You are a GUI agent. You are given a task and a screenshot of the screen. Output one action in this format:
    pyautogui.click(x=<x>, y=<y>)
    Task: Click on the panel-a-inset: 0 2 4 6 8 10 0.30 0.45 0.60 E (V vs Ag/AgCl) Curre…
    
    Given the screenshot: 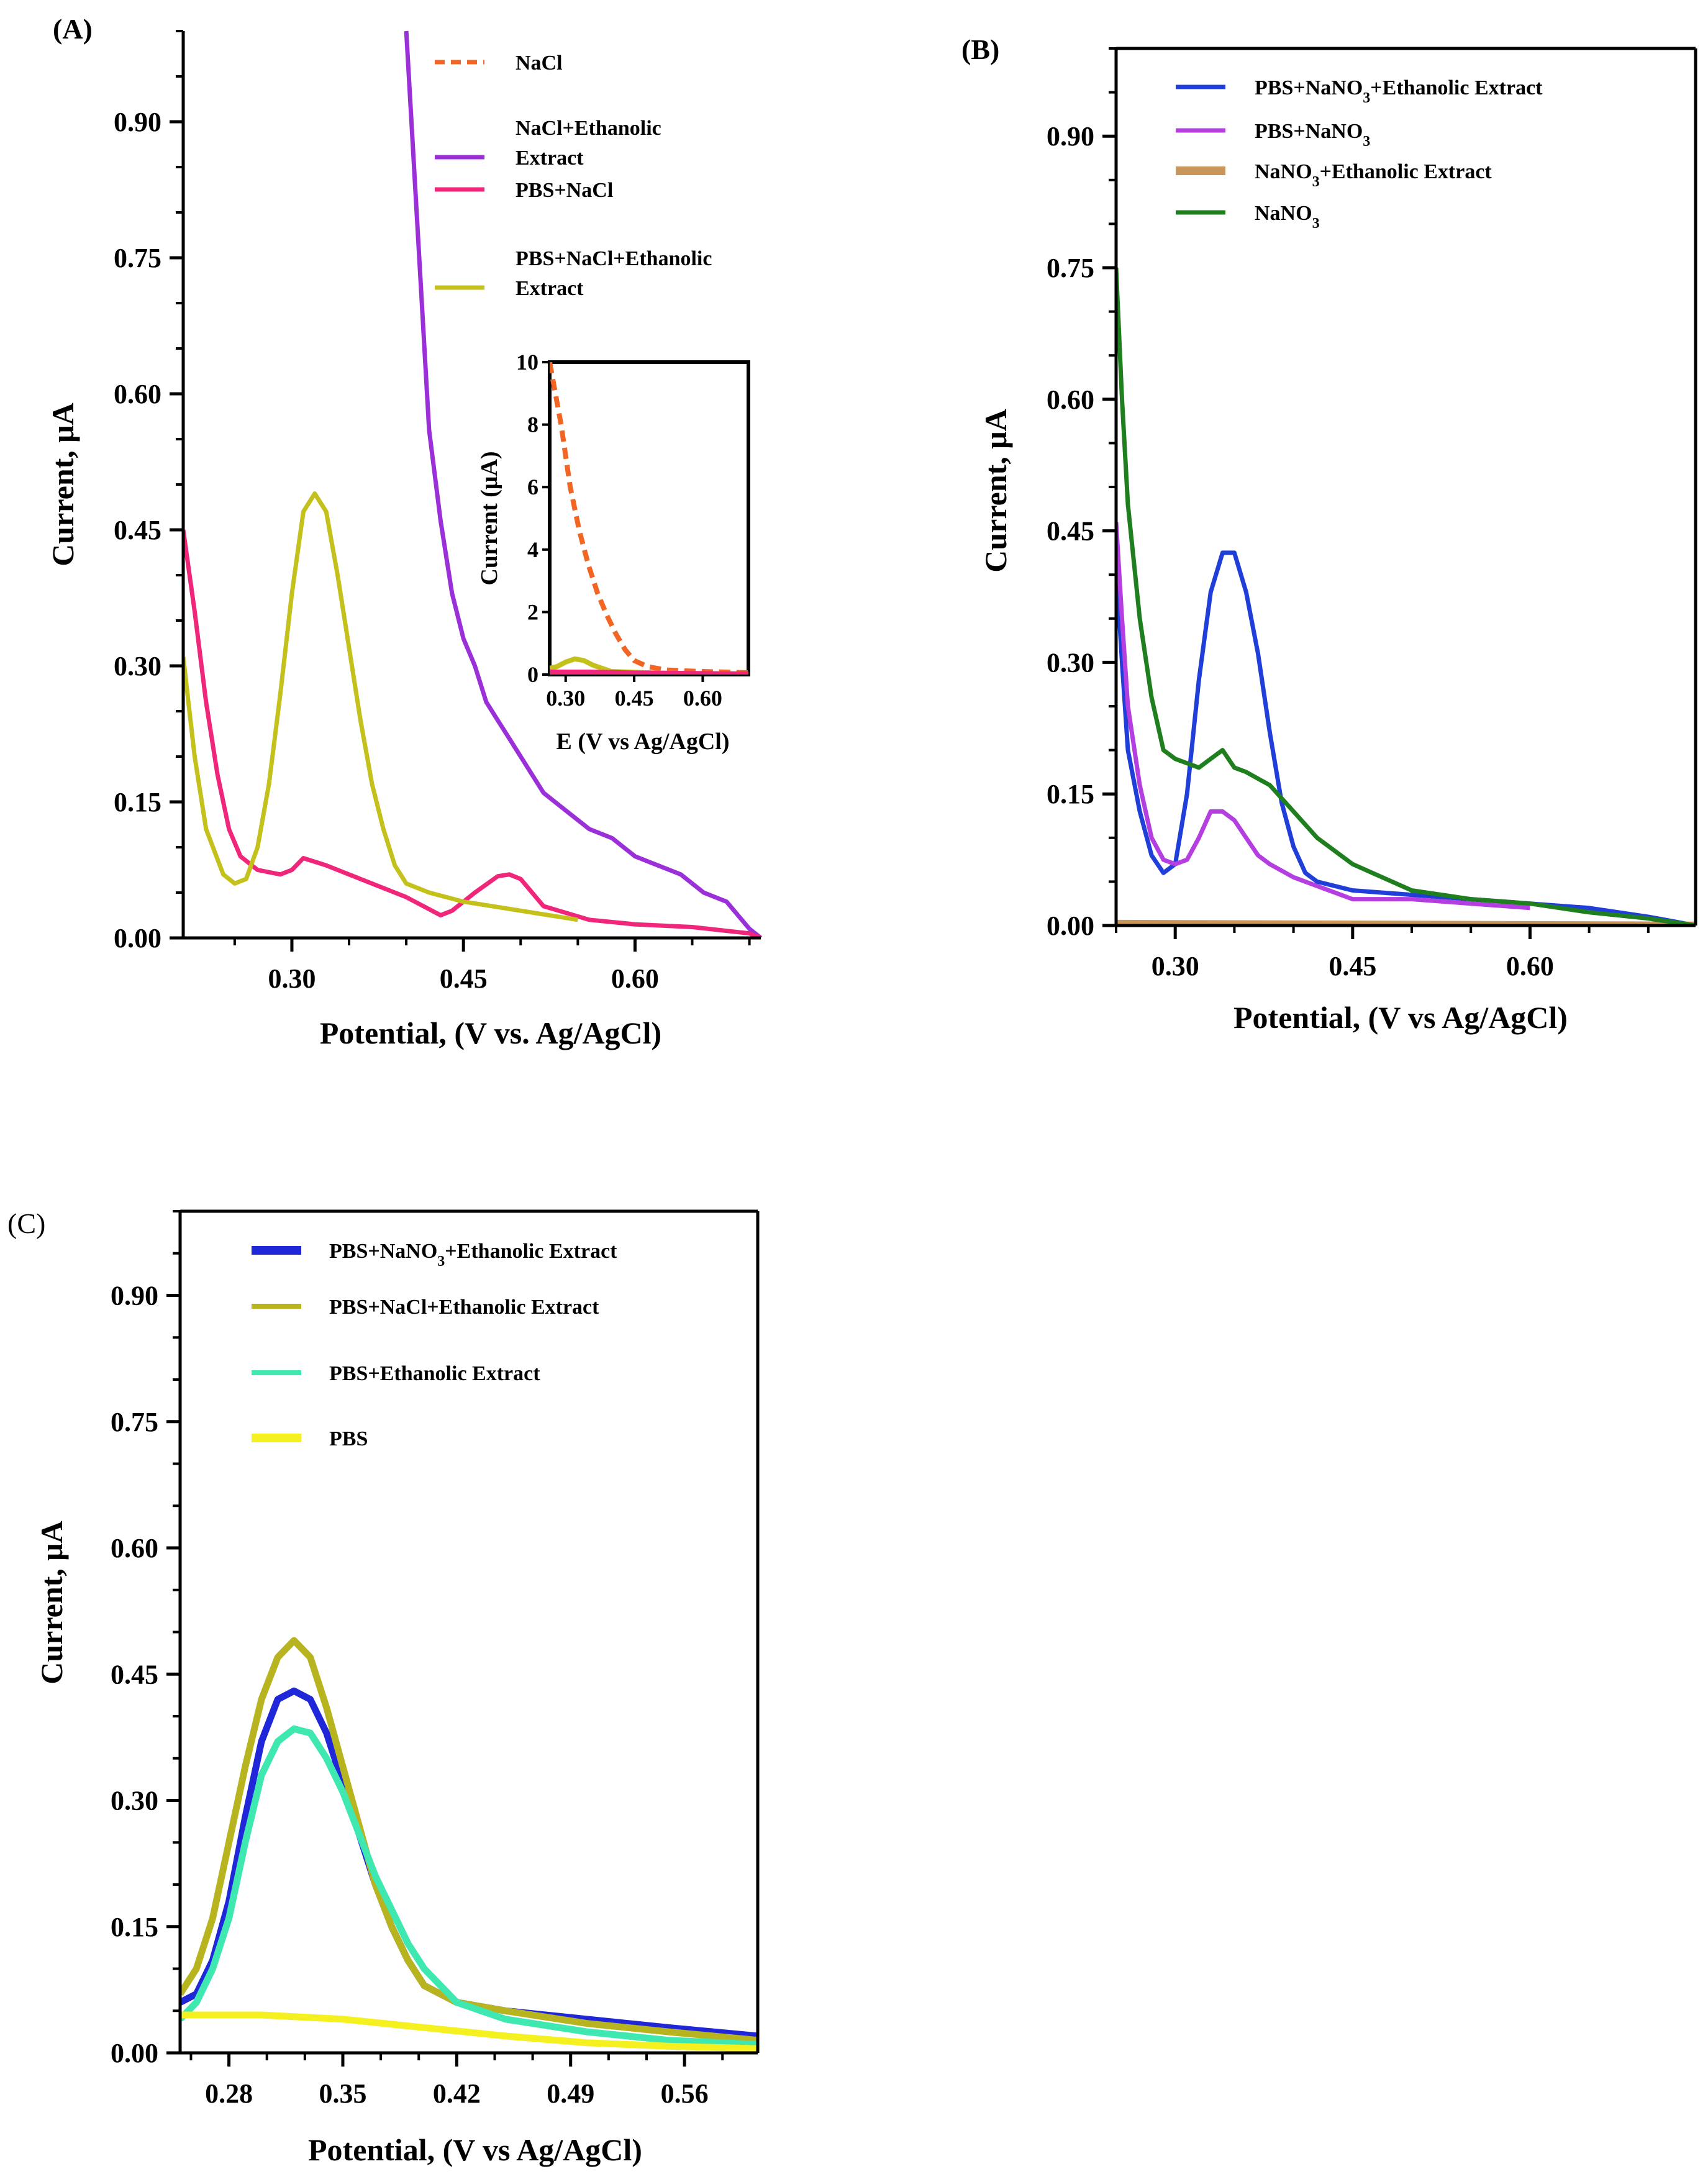 What is the action you would take?
    pyautogui.click(x=613, y=552)
    